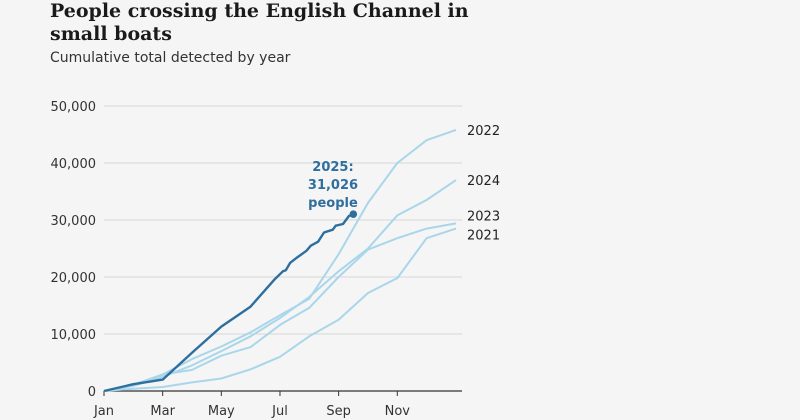 The height and width of the screenshot is (420, 800). What do you see at coordinates (74, 278) in the screenshot?
I see `y-tick-label: 20,000` at bounding box center [74, 278].